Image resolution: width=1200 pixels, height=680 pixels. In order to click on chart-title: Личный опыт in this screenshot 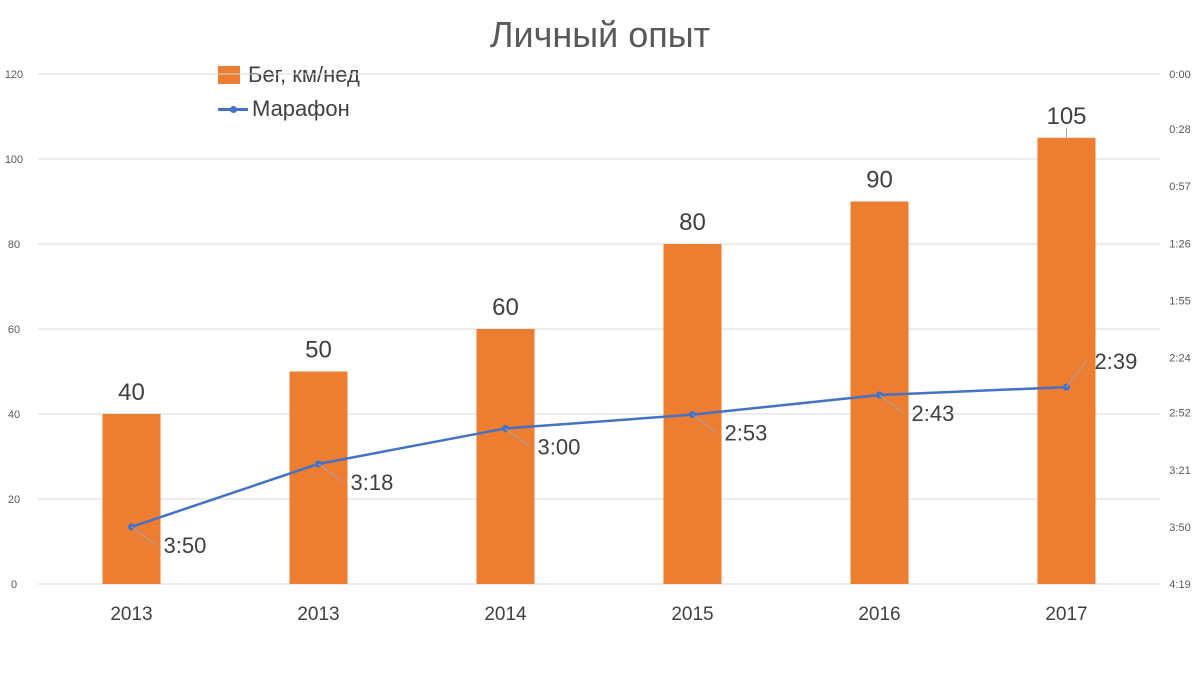, I will do `click(600, 34)`.